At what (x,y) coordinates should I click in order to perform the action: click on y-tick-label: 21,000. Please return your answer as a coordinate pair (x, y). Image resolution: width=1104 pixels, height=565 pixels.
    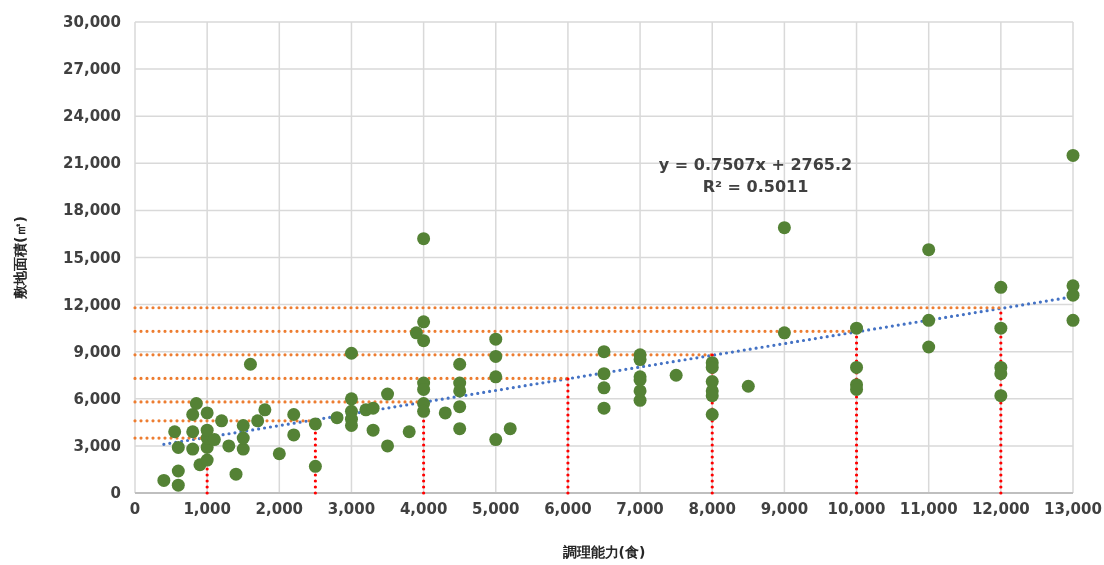
    Looking at the image, I should click on (92, 163).